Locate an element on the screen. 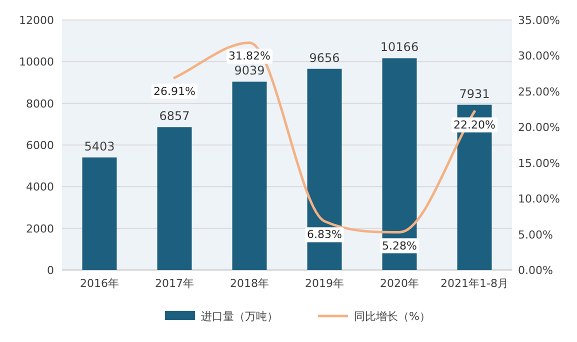 The width and height of the screenshot is (577, 342). data-label: 5.28% is located at coordinates (399, 245).